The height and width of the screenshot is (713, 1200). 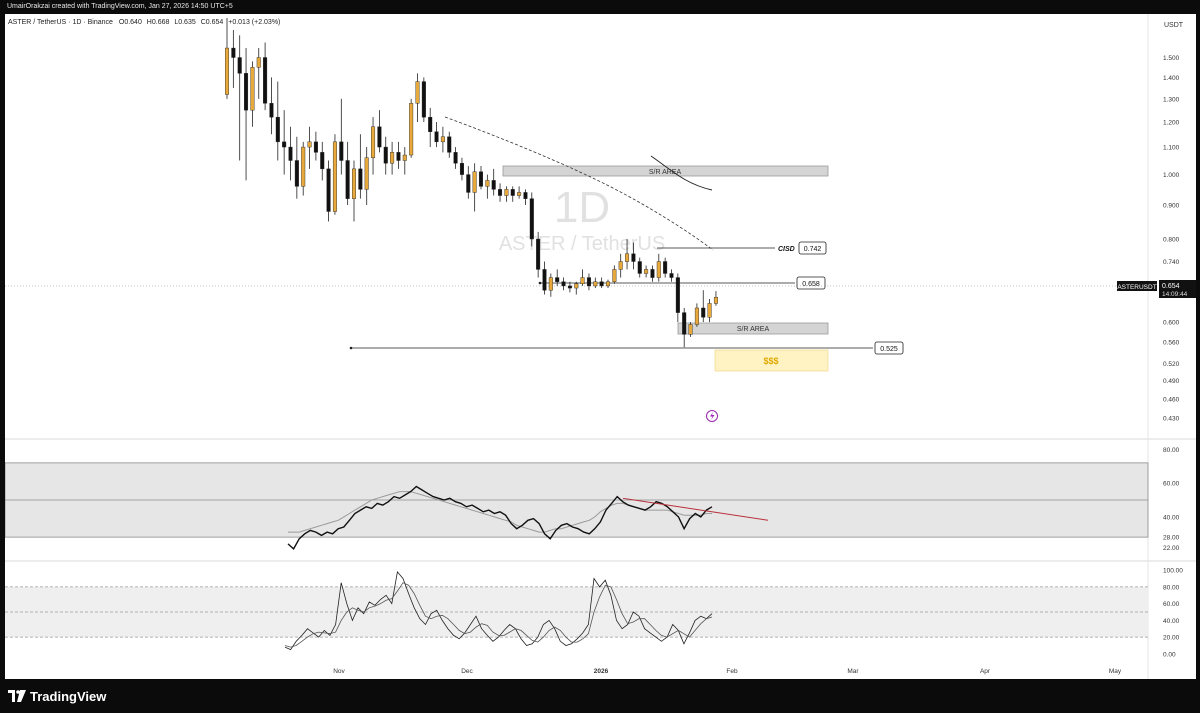 I want to click on price-tick-label: 0.430, so click(x=1171, y=419).